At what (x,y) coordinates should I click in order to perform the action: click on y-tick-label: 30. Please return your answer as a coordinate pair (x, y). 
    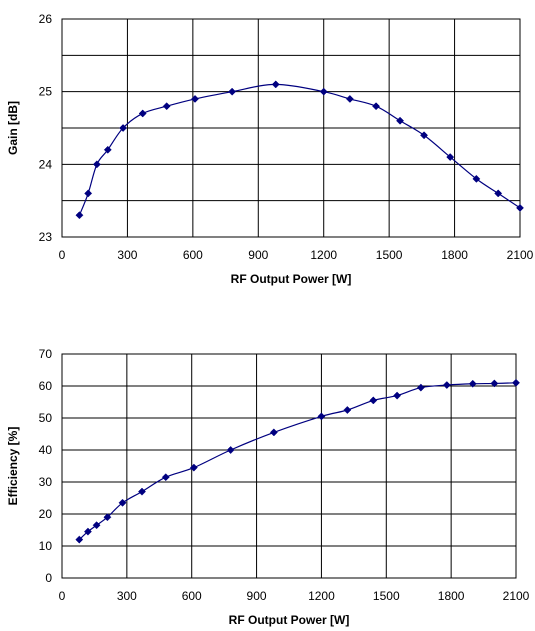
    Looking at the image, I should click on (46, 482).